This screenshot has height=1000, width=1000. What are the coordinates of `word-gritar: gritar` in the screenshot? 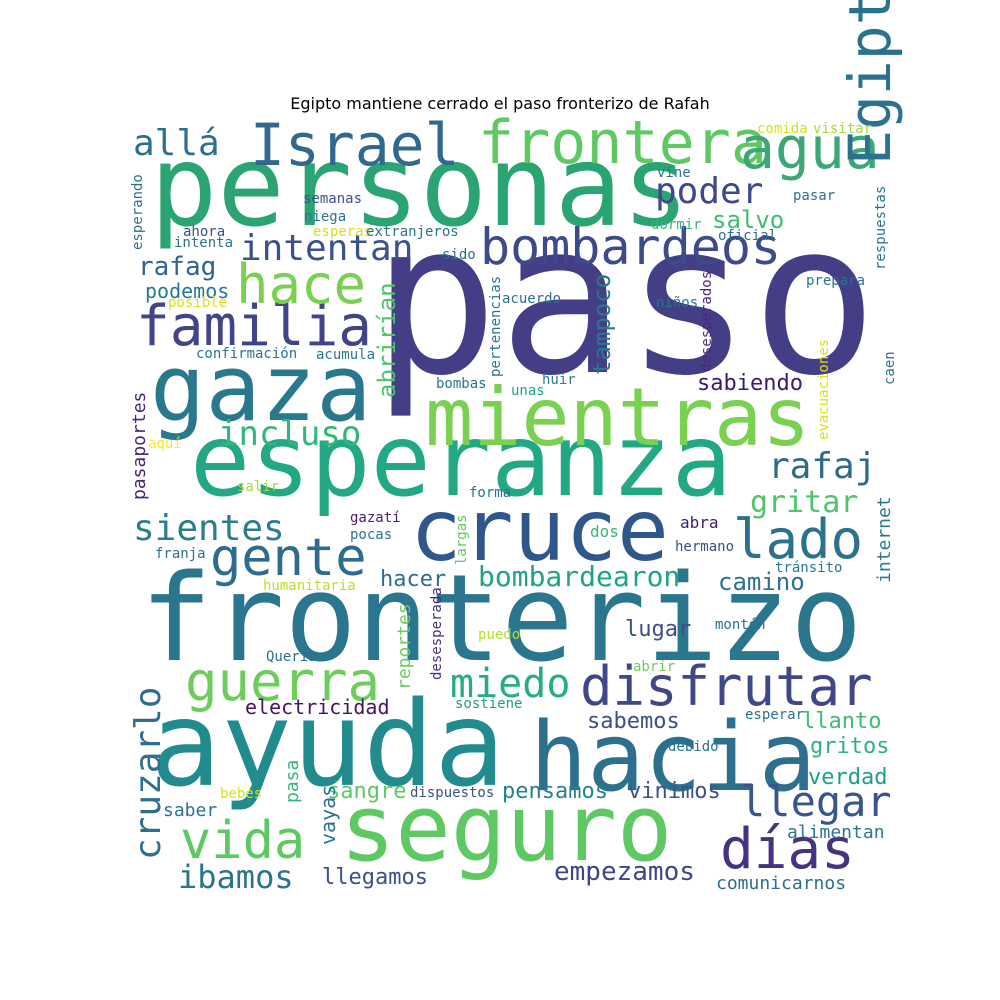 It's located at (804, 502).